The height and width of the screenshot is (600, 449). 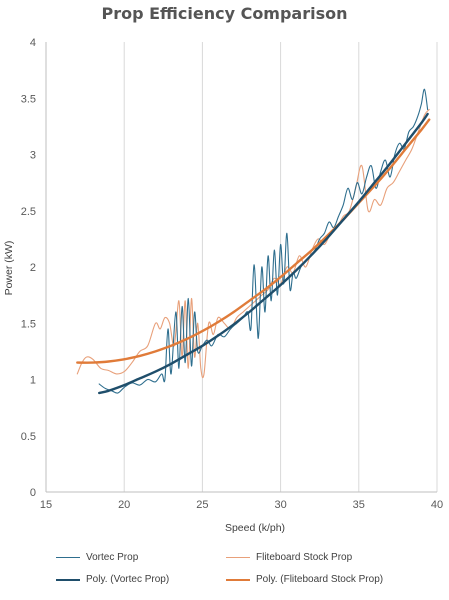 I want to click on y-axis-title: Power (kW), so click(x=9, y=268).